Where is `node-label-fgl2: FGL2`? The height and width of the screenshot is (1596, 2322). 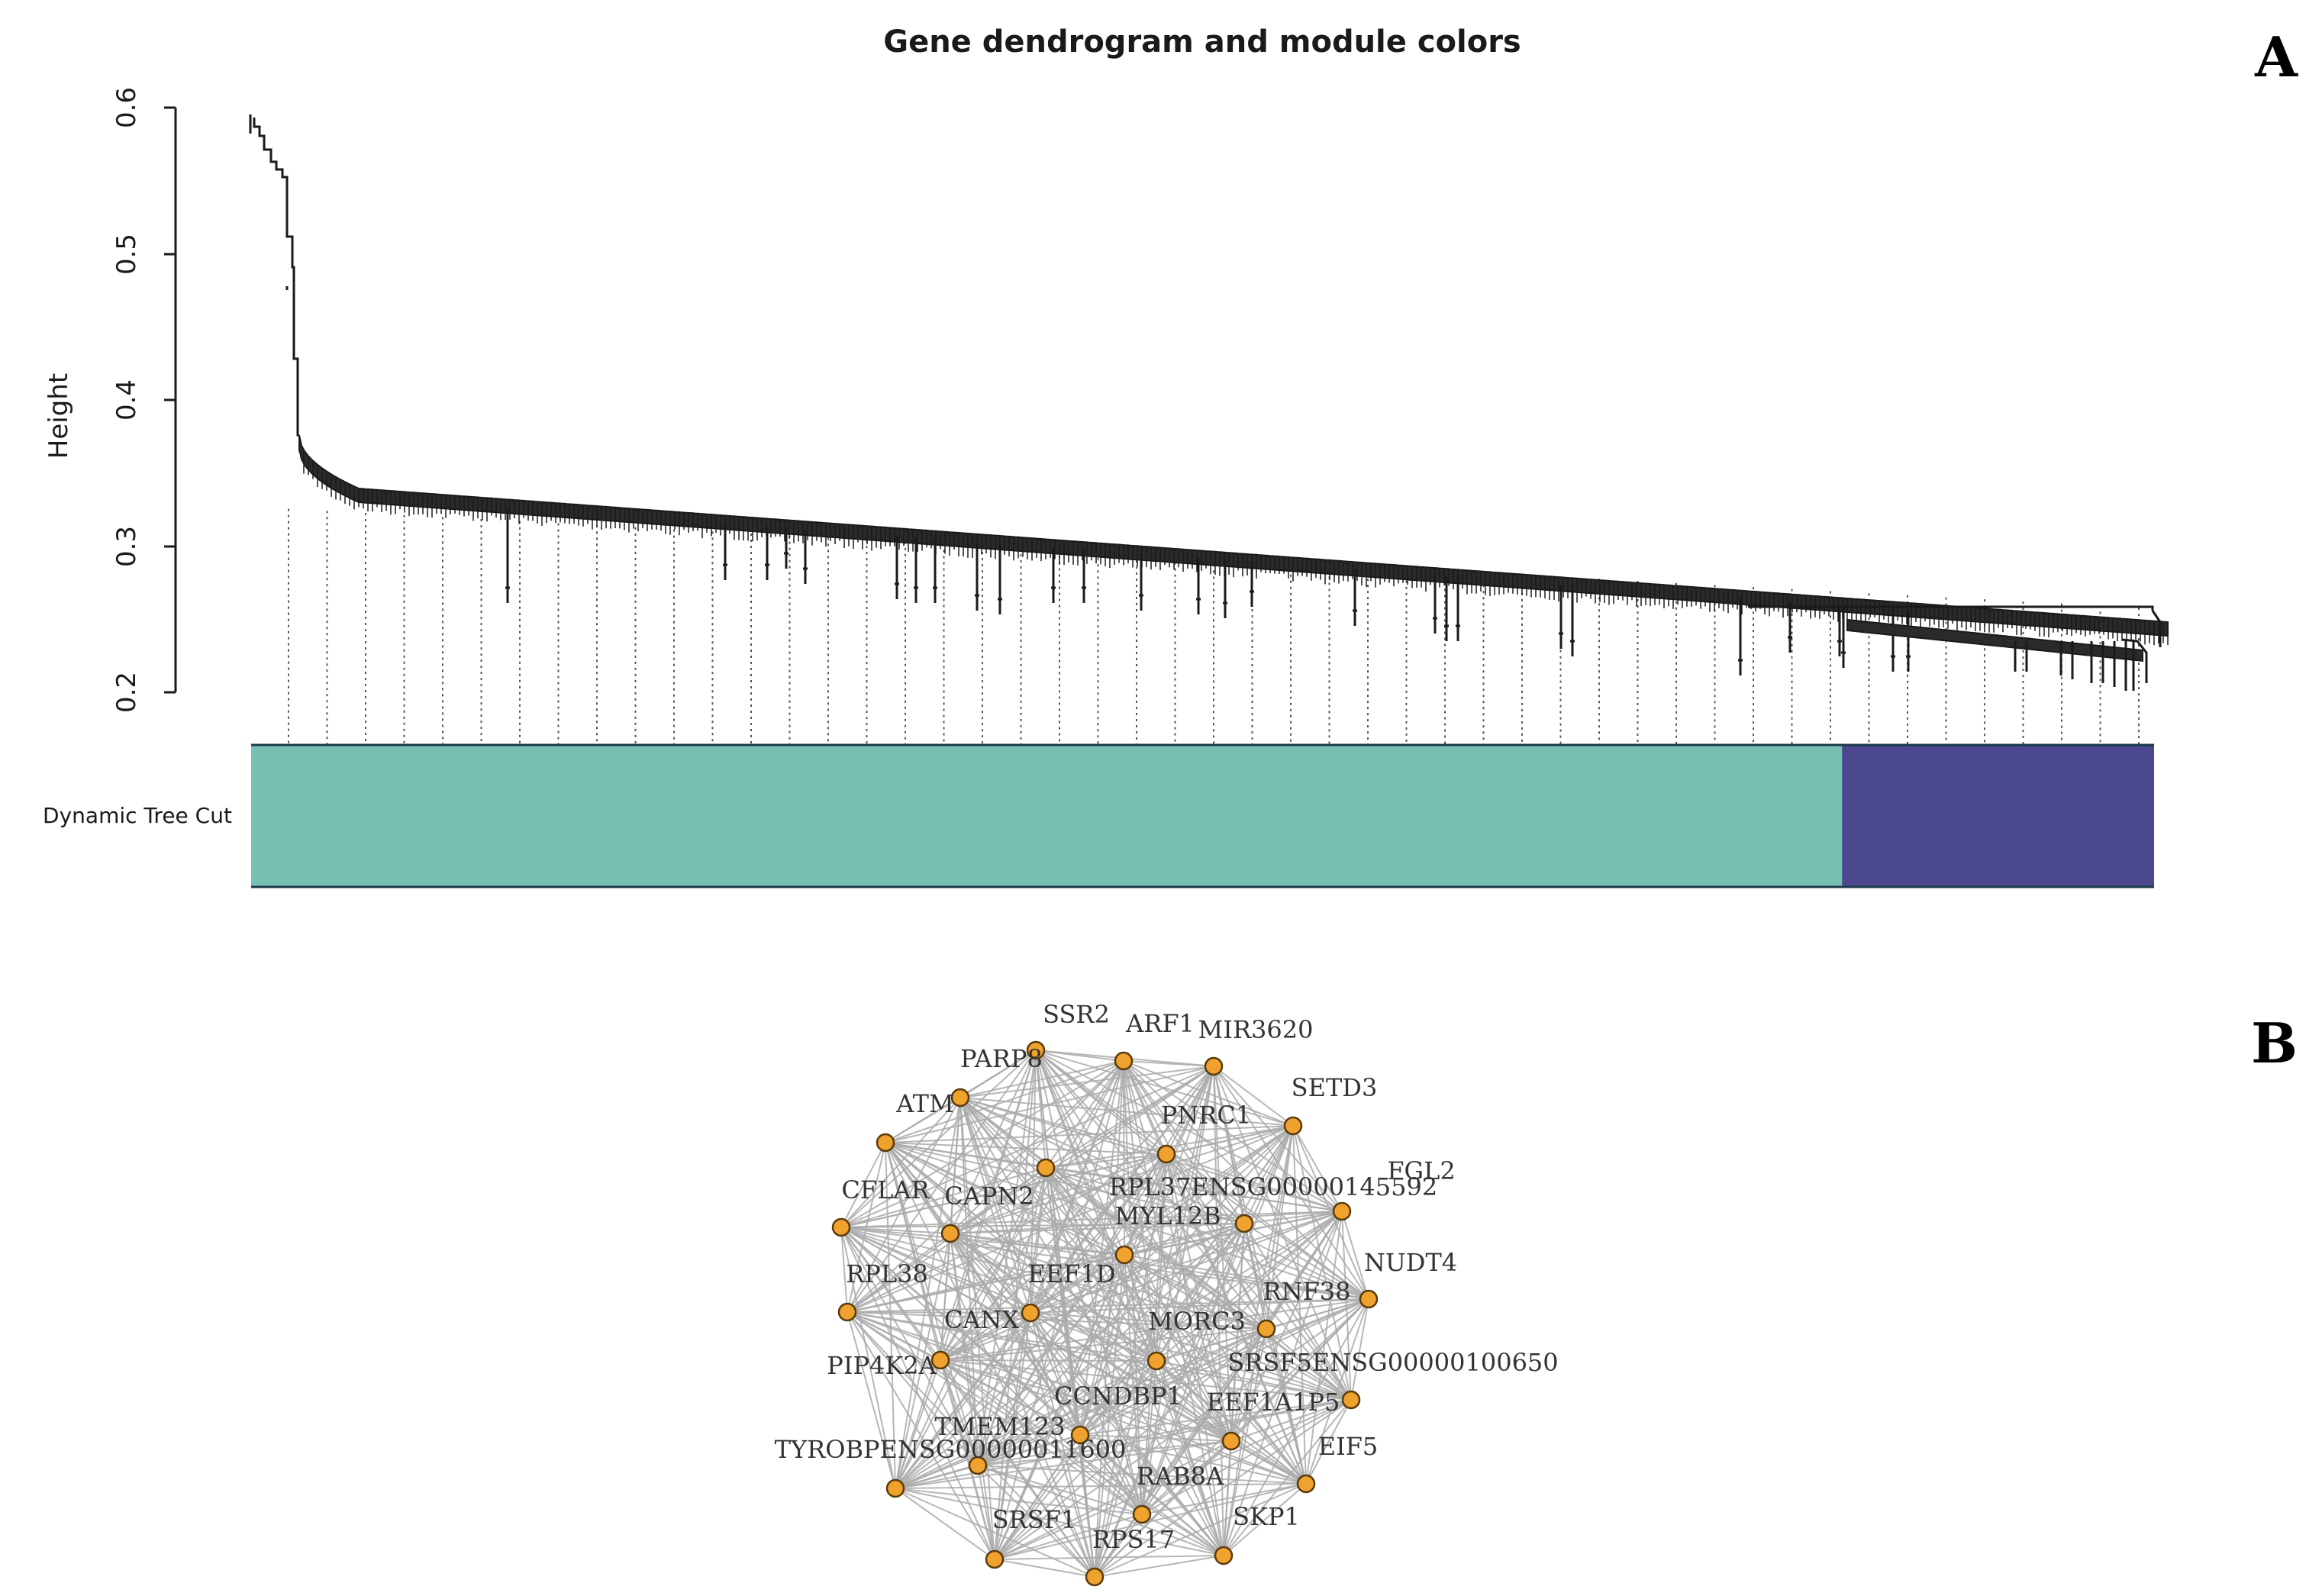 node-label-fgl2: FGL2 is located at coordinates (1421, 1170).